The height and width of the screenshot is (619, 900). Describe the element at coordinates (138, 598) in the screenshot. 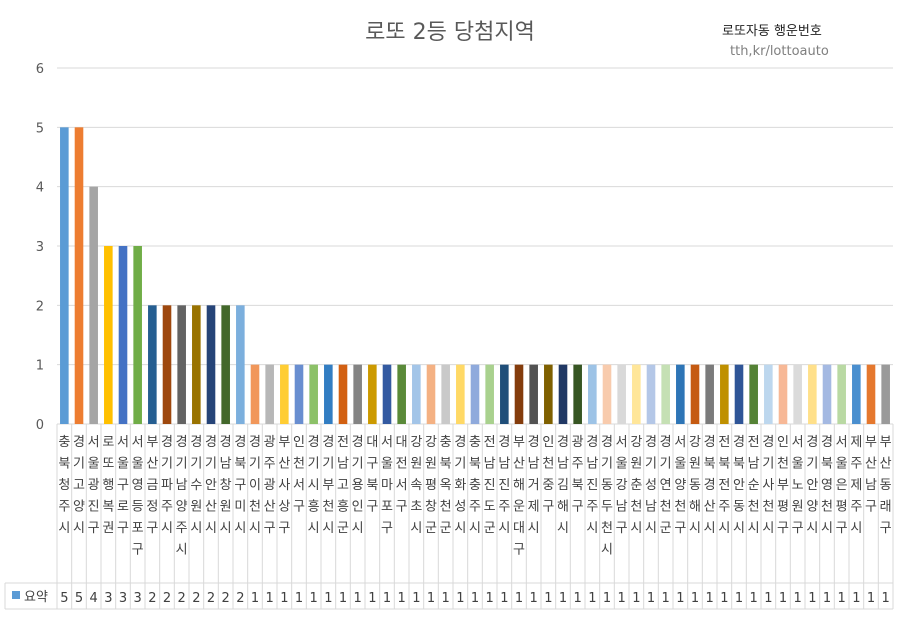

I see `table-value: 3` at that location.